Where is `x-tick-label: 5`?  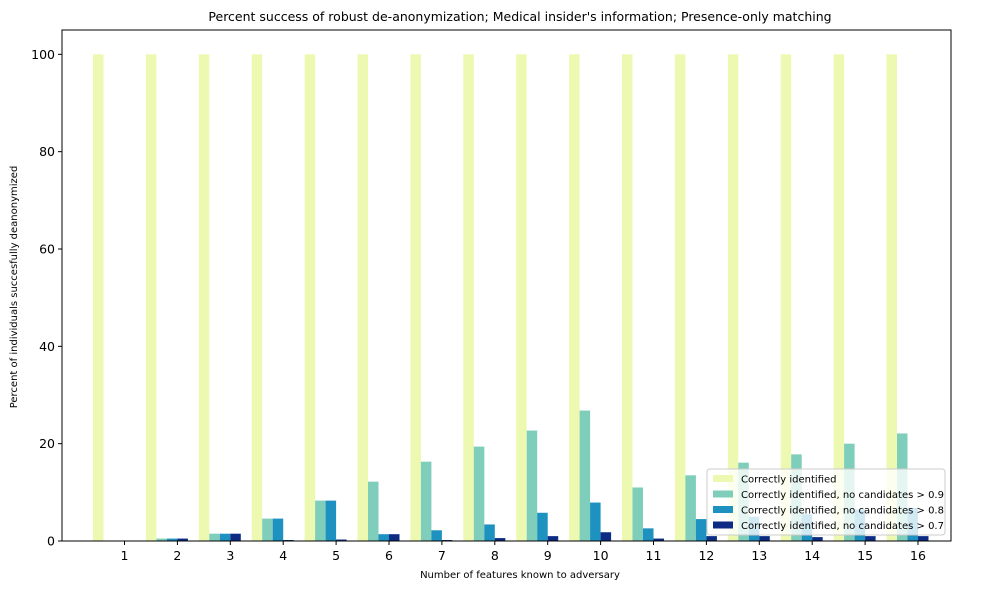
x-tick-label: 5 is located at coordinates (336, 555).